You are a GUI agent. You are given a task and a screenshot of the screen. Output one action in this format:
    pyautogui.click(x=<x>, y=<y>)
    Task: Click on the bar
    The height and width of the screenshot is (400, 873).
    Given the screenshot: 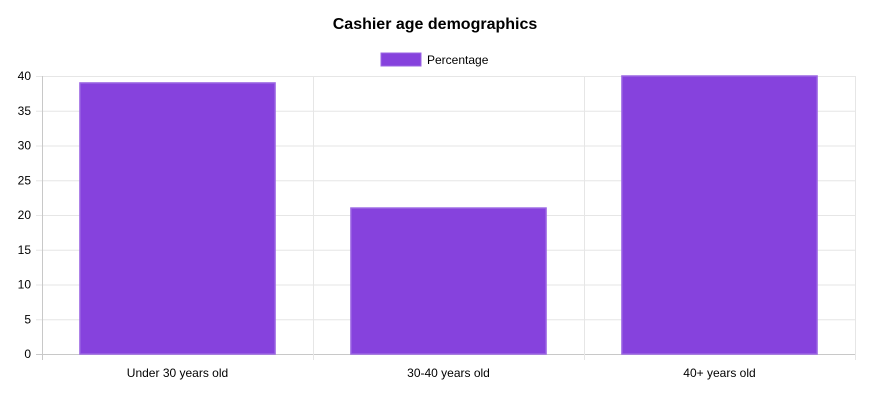 What is the action you would take?
    pyautogui.click(x=448, y=281)
    